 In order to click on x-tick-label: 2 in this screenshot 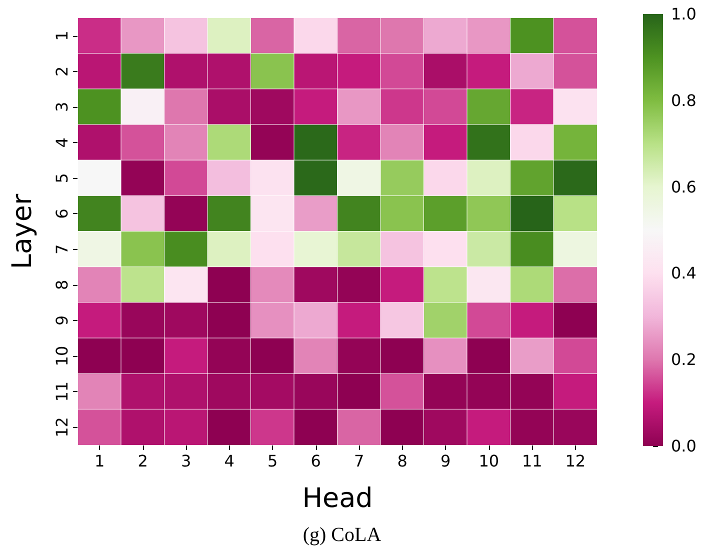, I will do `click(143, 461)`.